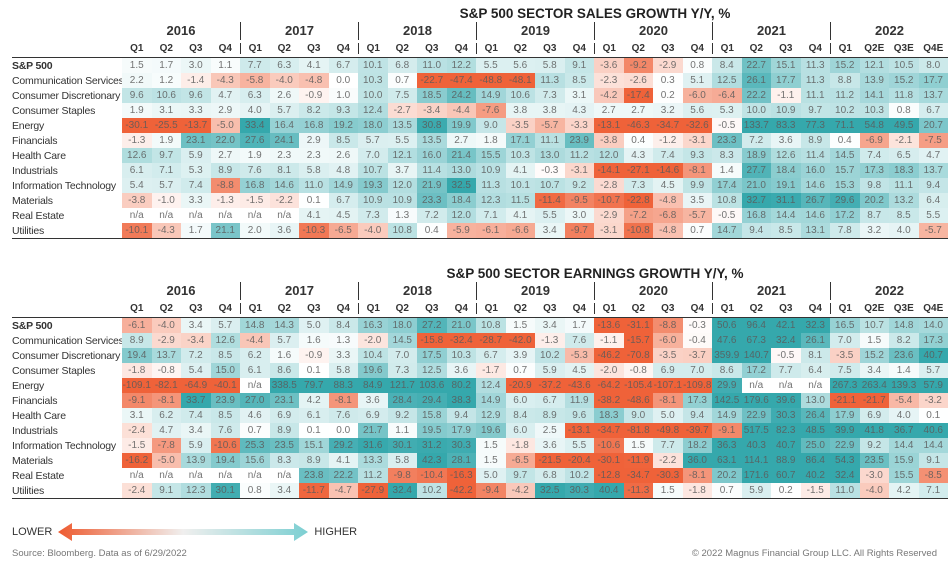 The width and height of the screenshot is (949, 565). I want to click on heatmap-cell: 12.3, so click(196, 490).